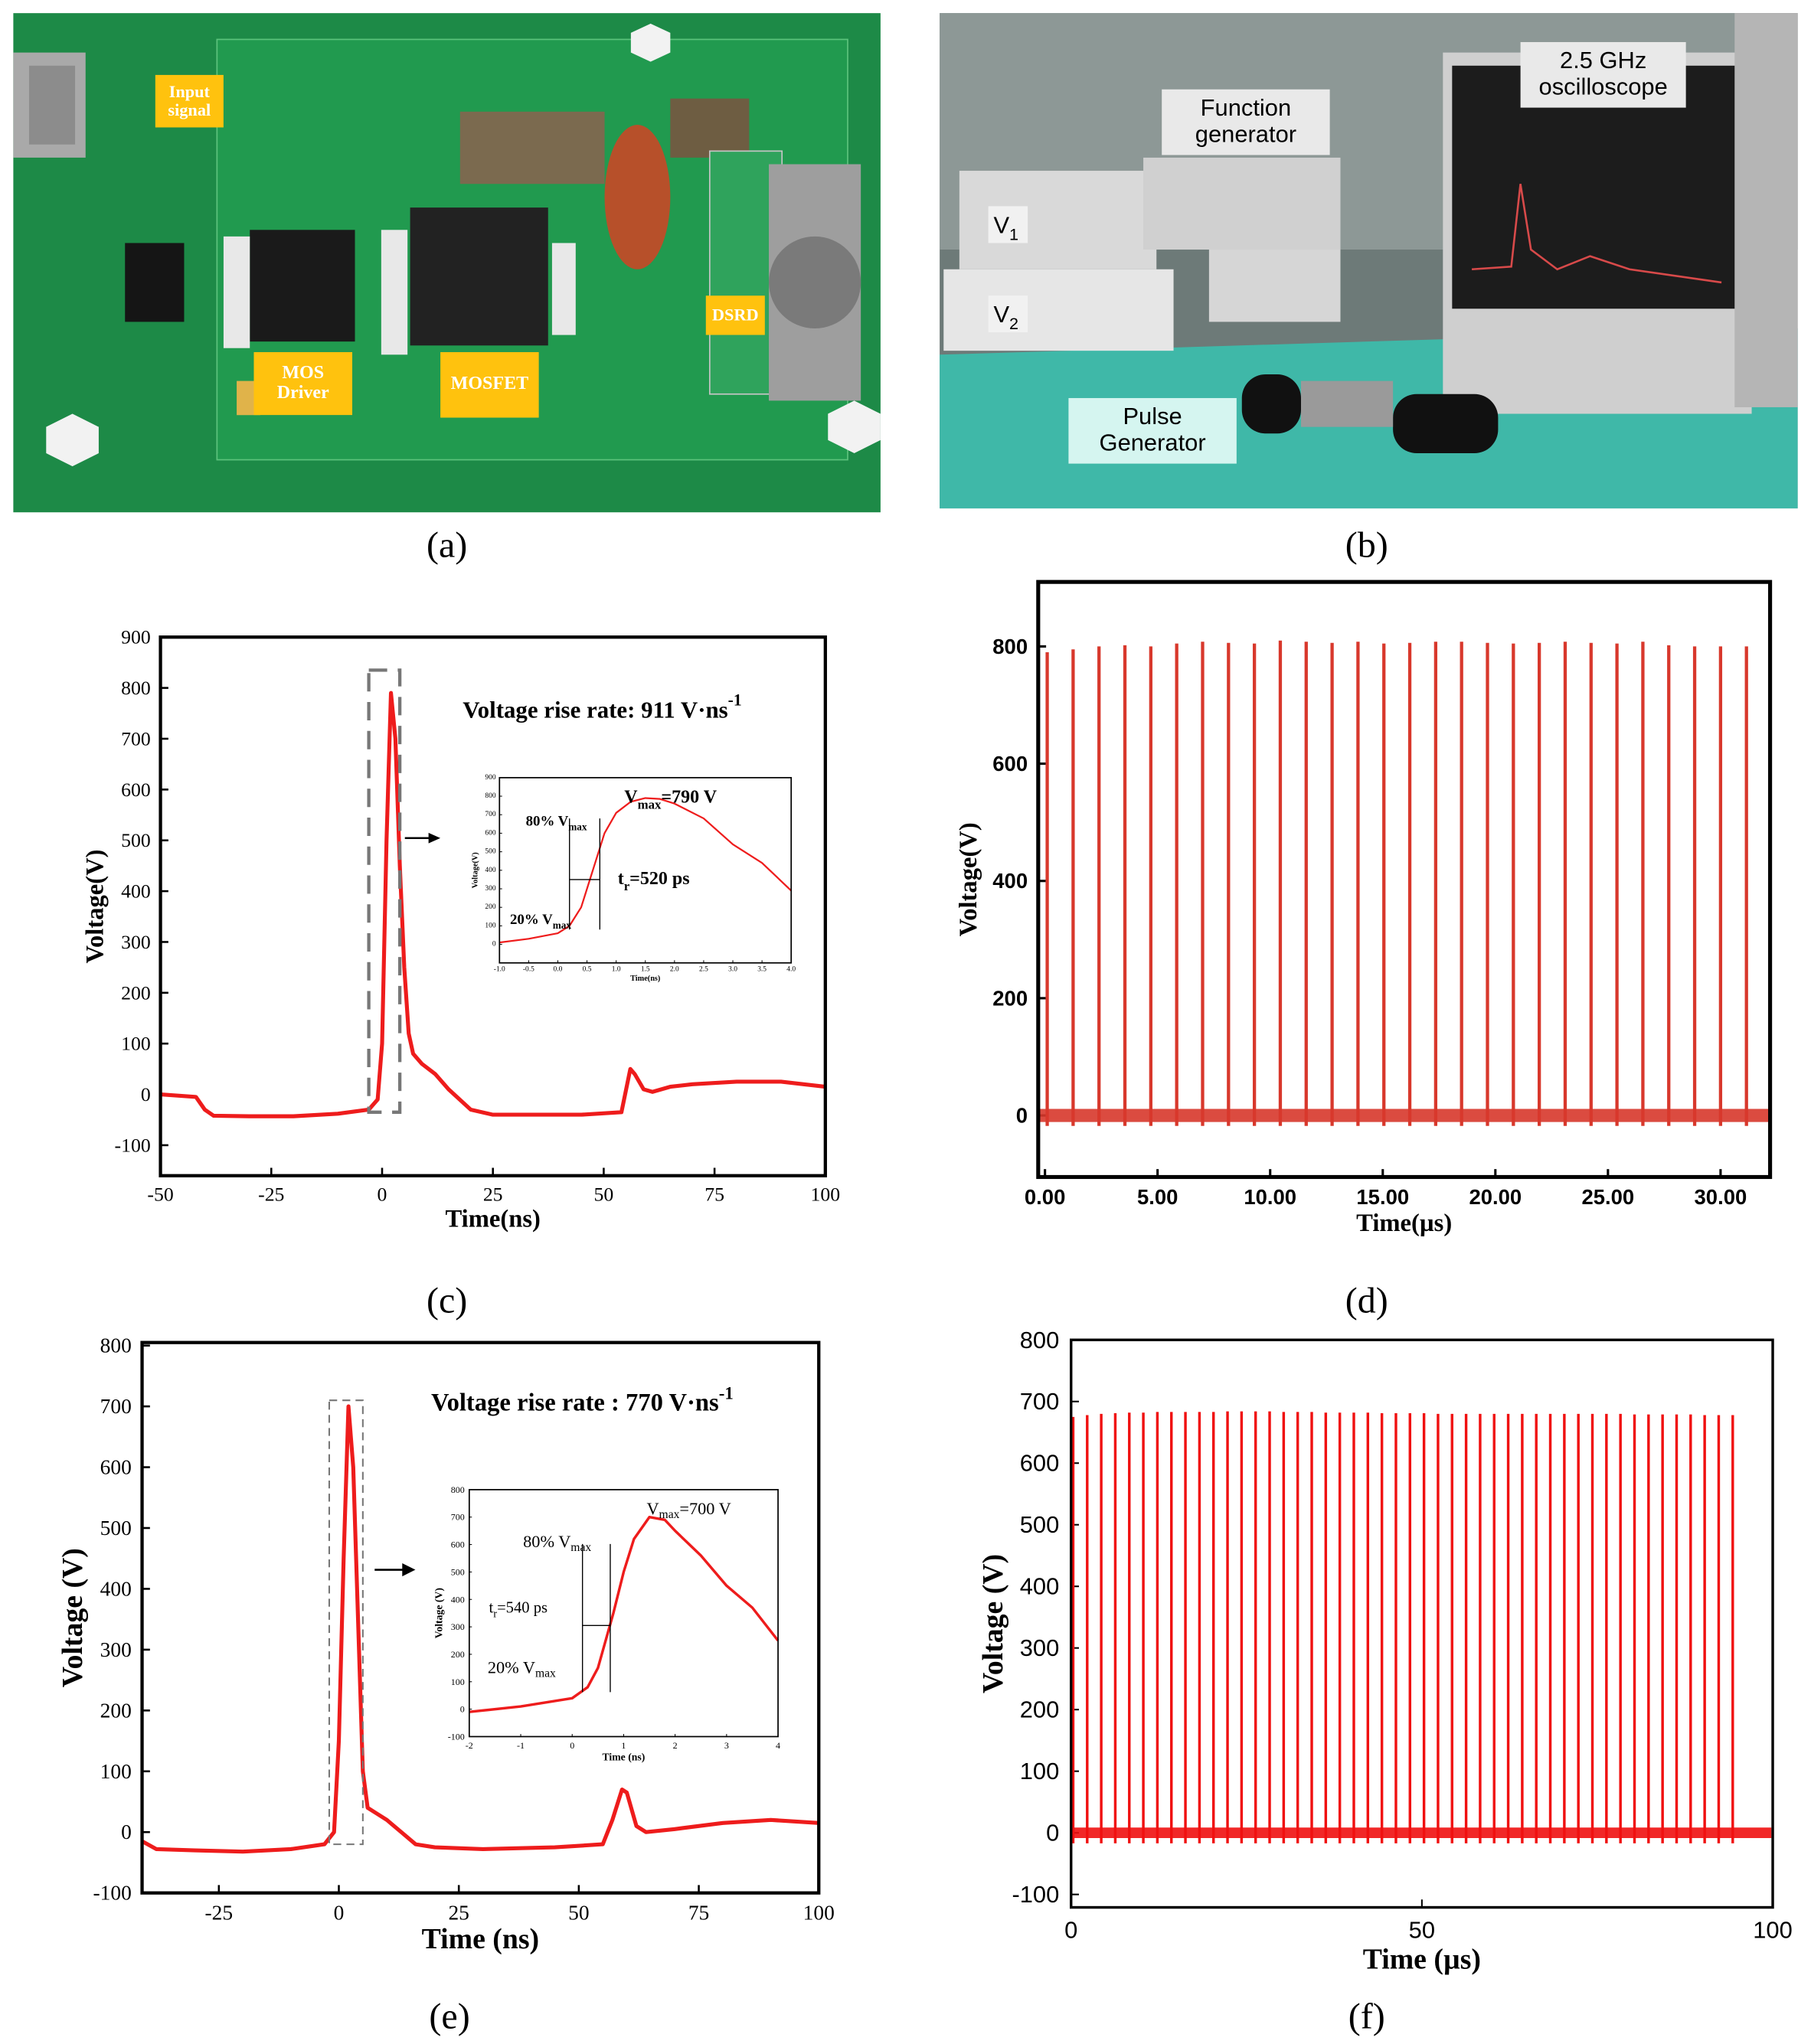 The height and width of the screenshot is (2044, 1811). Describe the element at coordinates (489, 384) in the screenshot. I see `photo-label-text: MOSFET` at that location.